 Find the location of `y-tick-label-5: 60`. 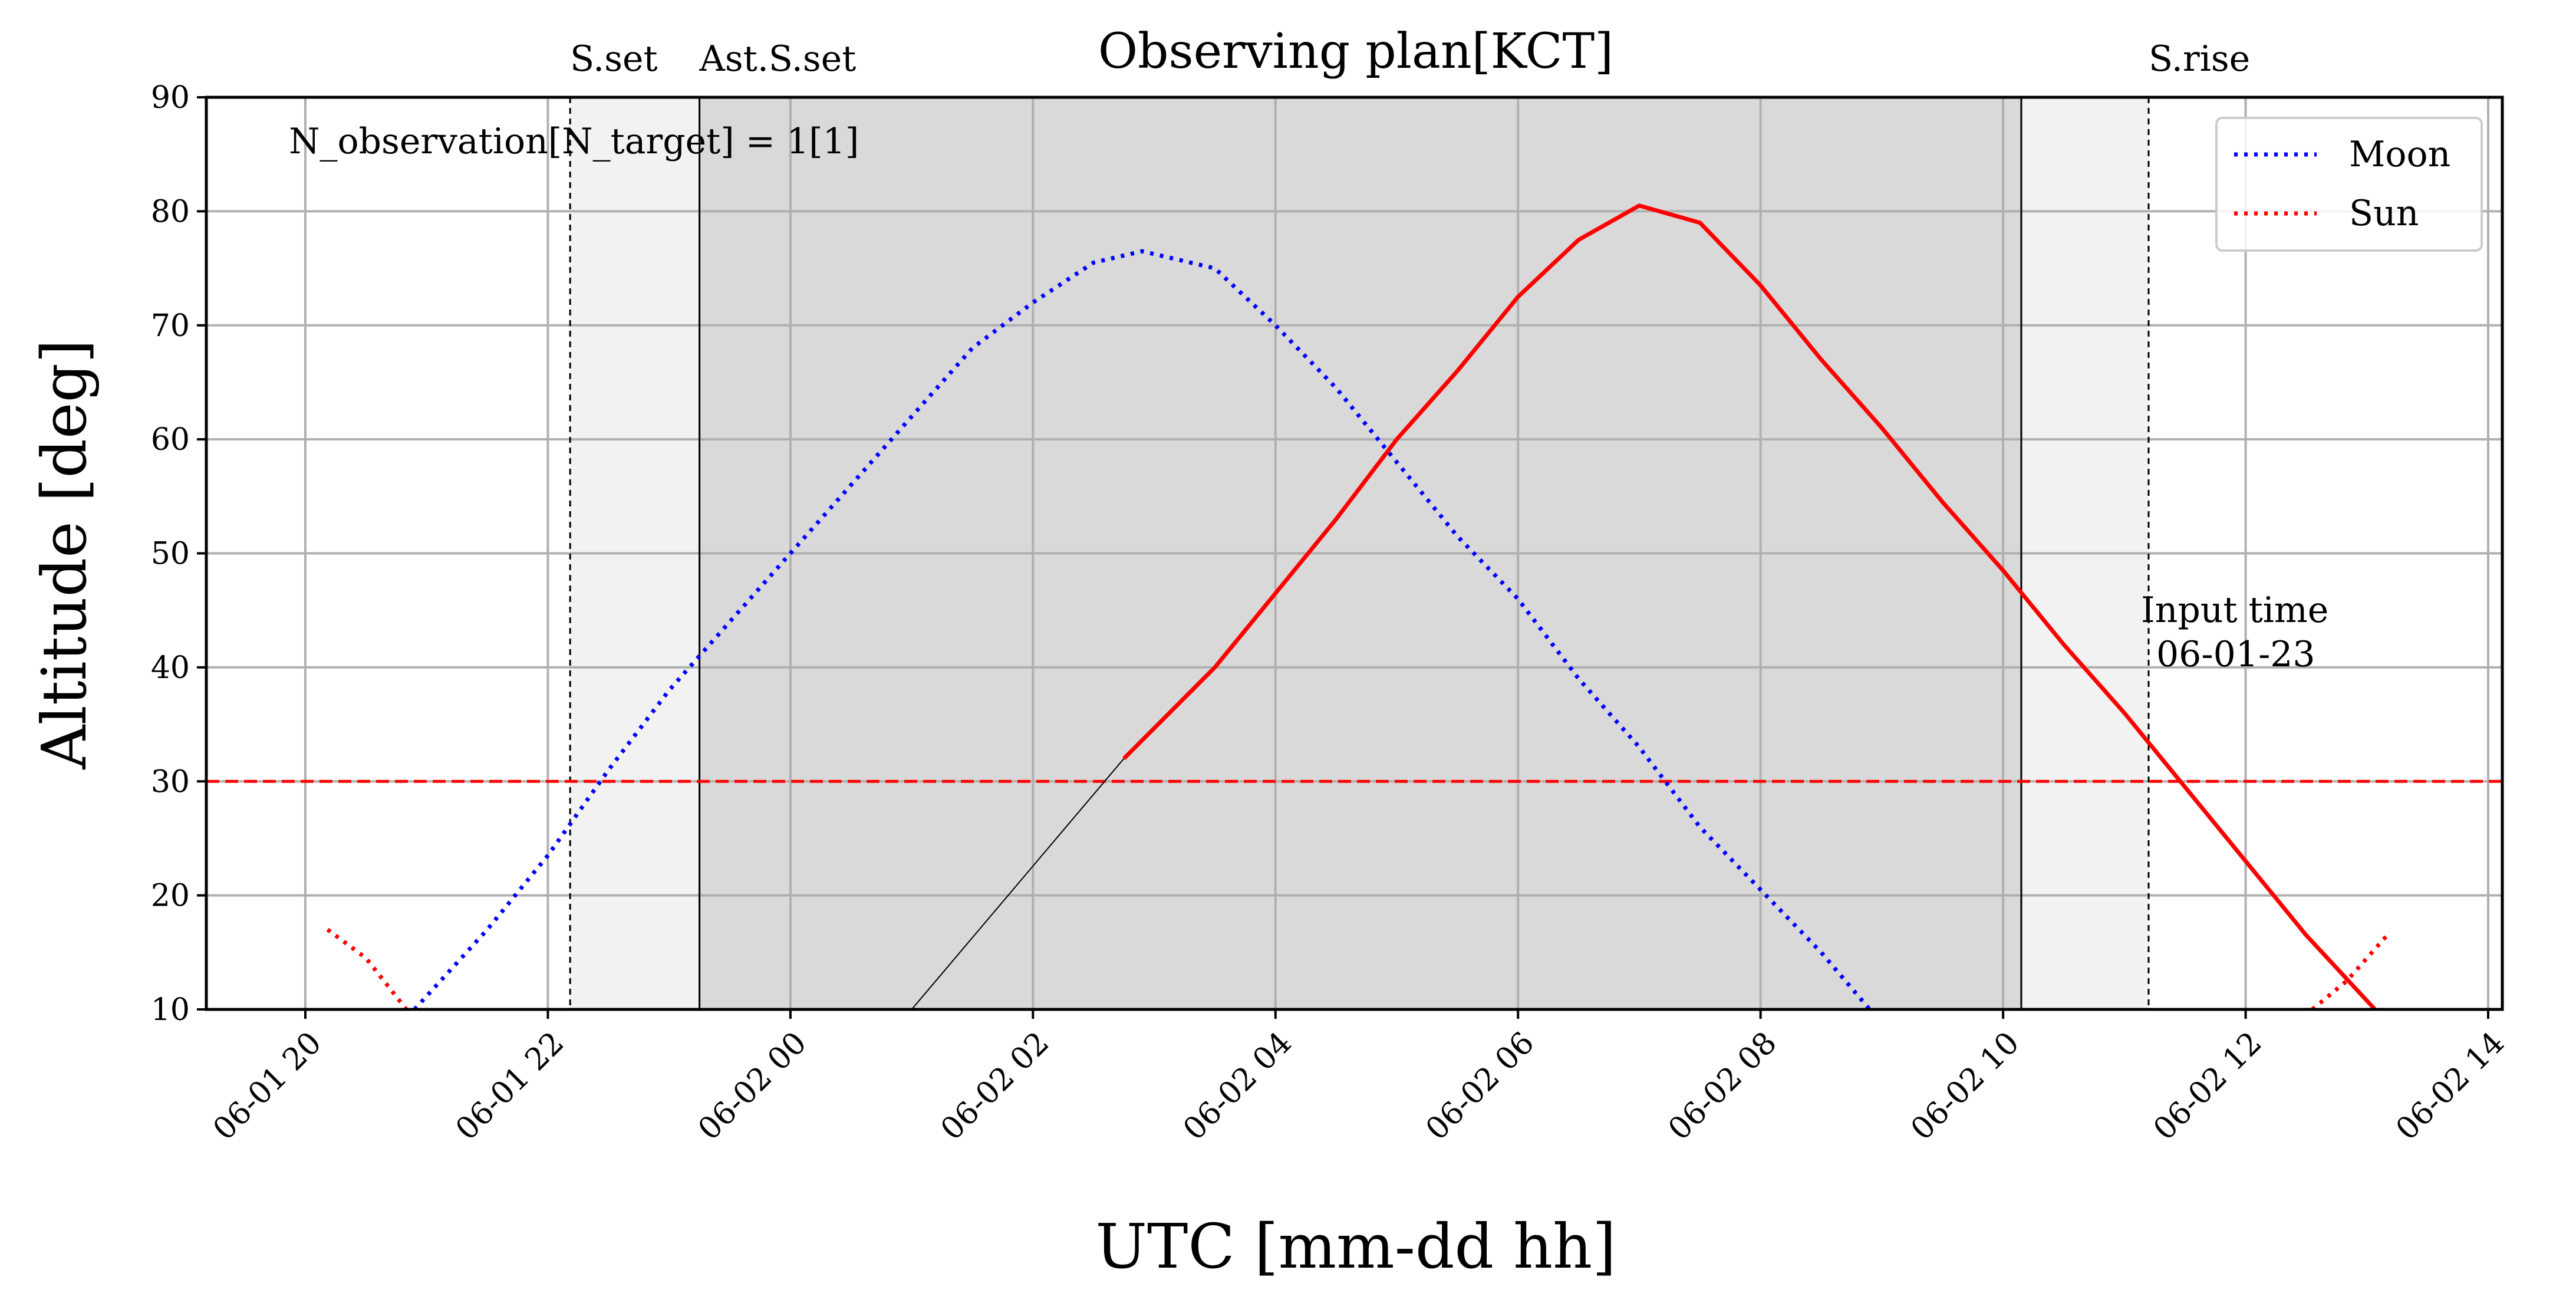

y-tick-label-5: 60 is located at coordinates (170, 440).